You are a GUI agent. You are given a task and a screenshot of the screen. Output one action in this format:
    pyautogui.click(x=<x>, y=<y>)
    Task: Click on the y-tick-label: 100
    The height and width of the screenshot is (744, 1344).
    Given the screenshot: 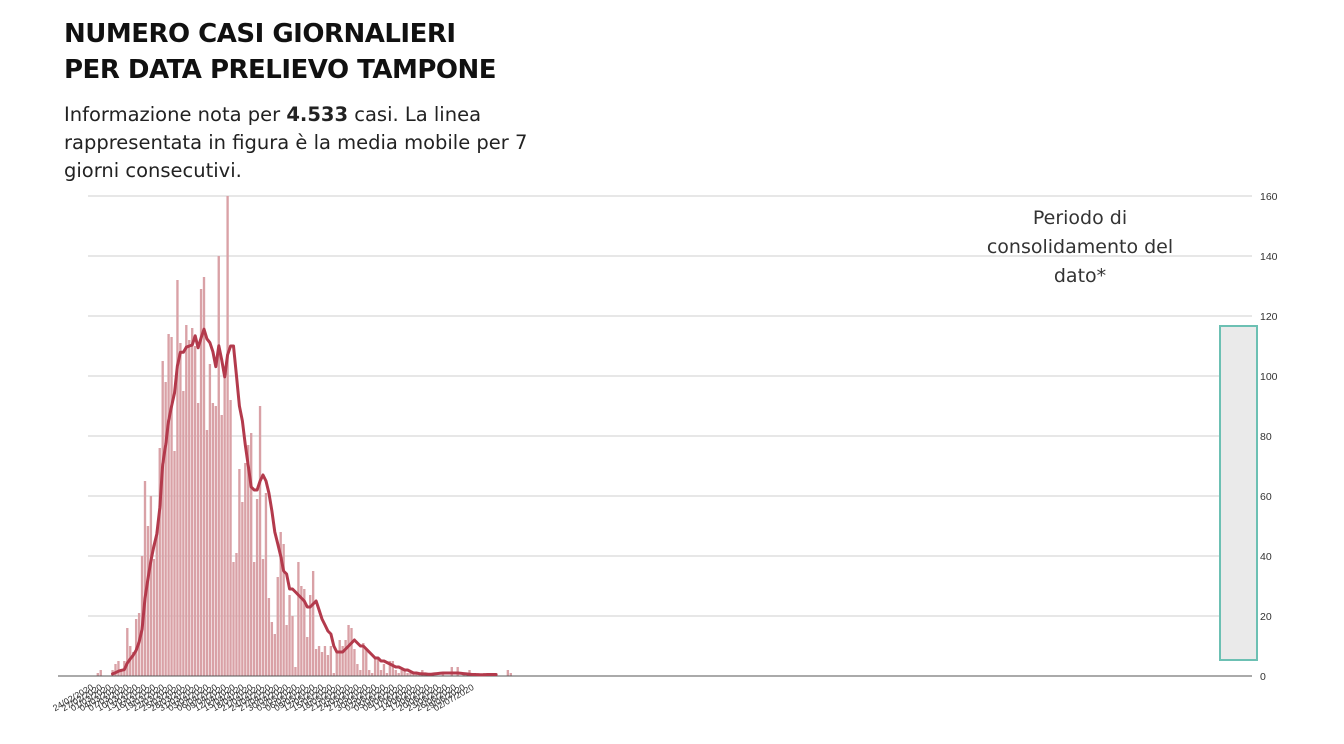 What is the action you would take?
    pyautogui.click(x=1269, y=377)
    